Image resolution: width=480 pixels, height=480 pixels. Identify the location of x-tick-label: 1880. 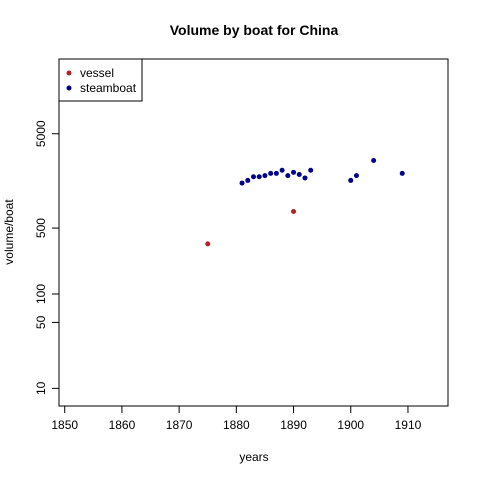
(236, 425).